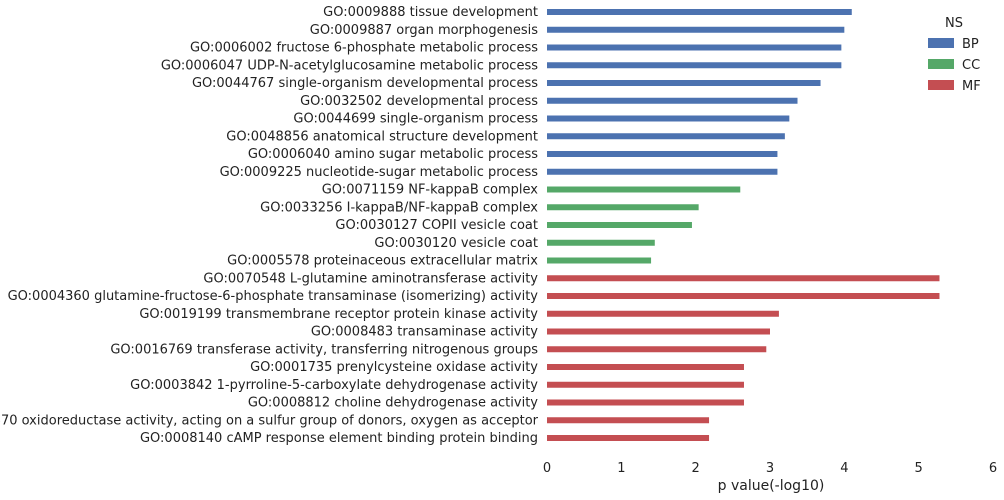 This screenshot has height=500, width=1004. What do you see at coordinates (971, 65) in the screenshot?
I see `legend-label: CC` at bounding box center [971, 65].